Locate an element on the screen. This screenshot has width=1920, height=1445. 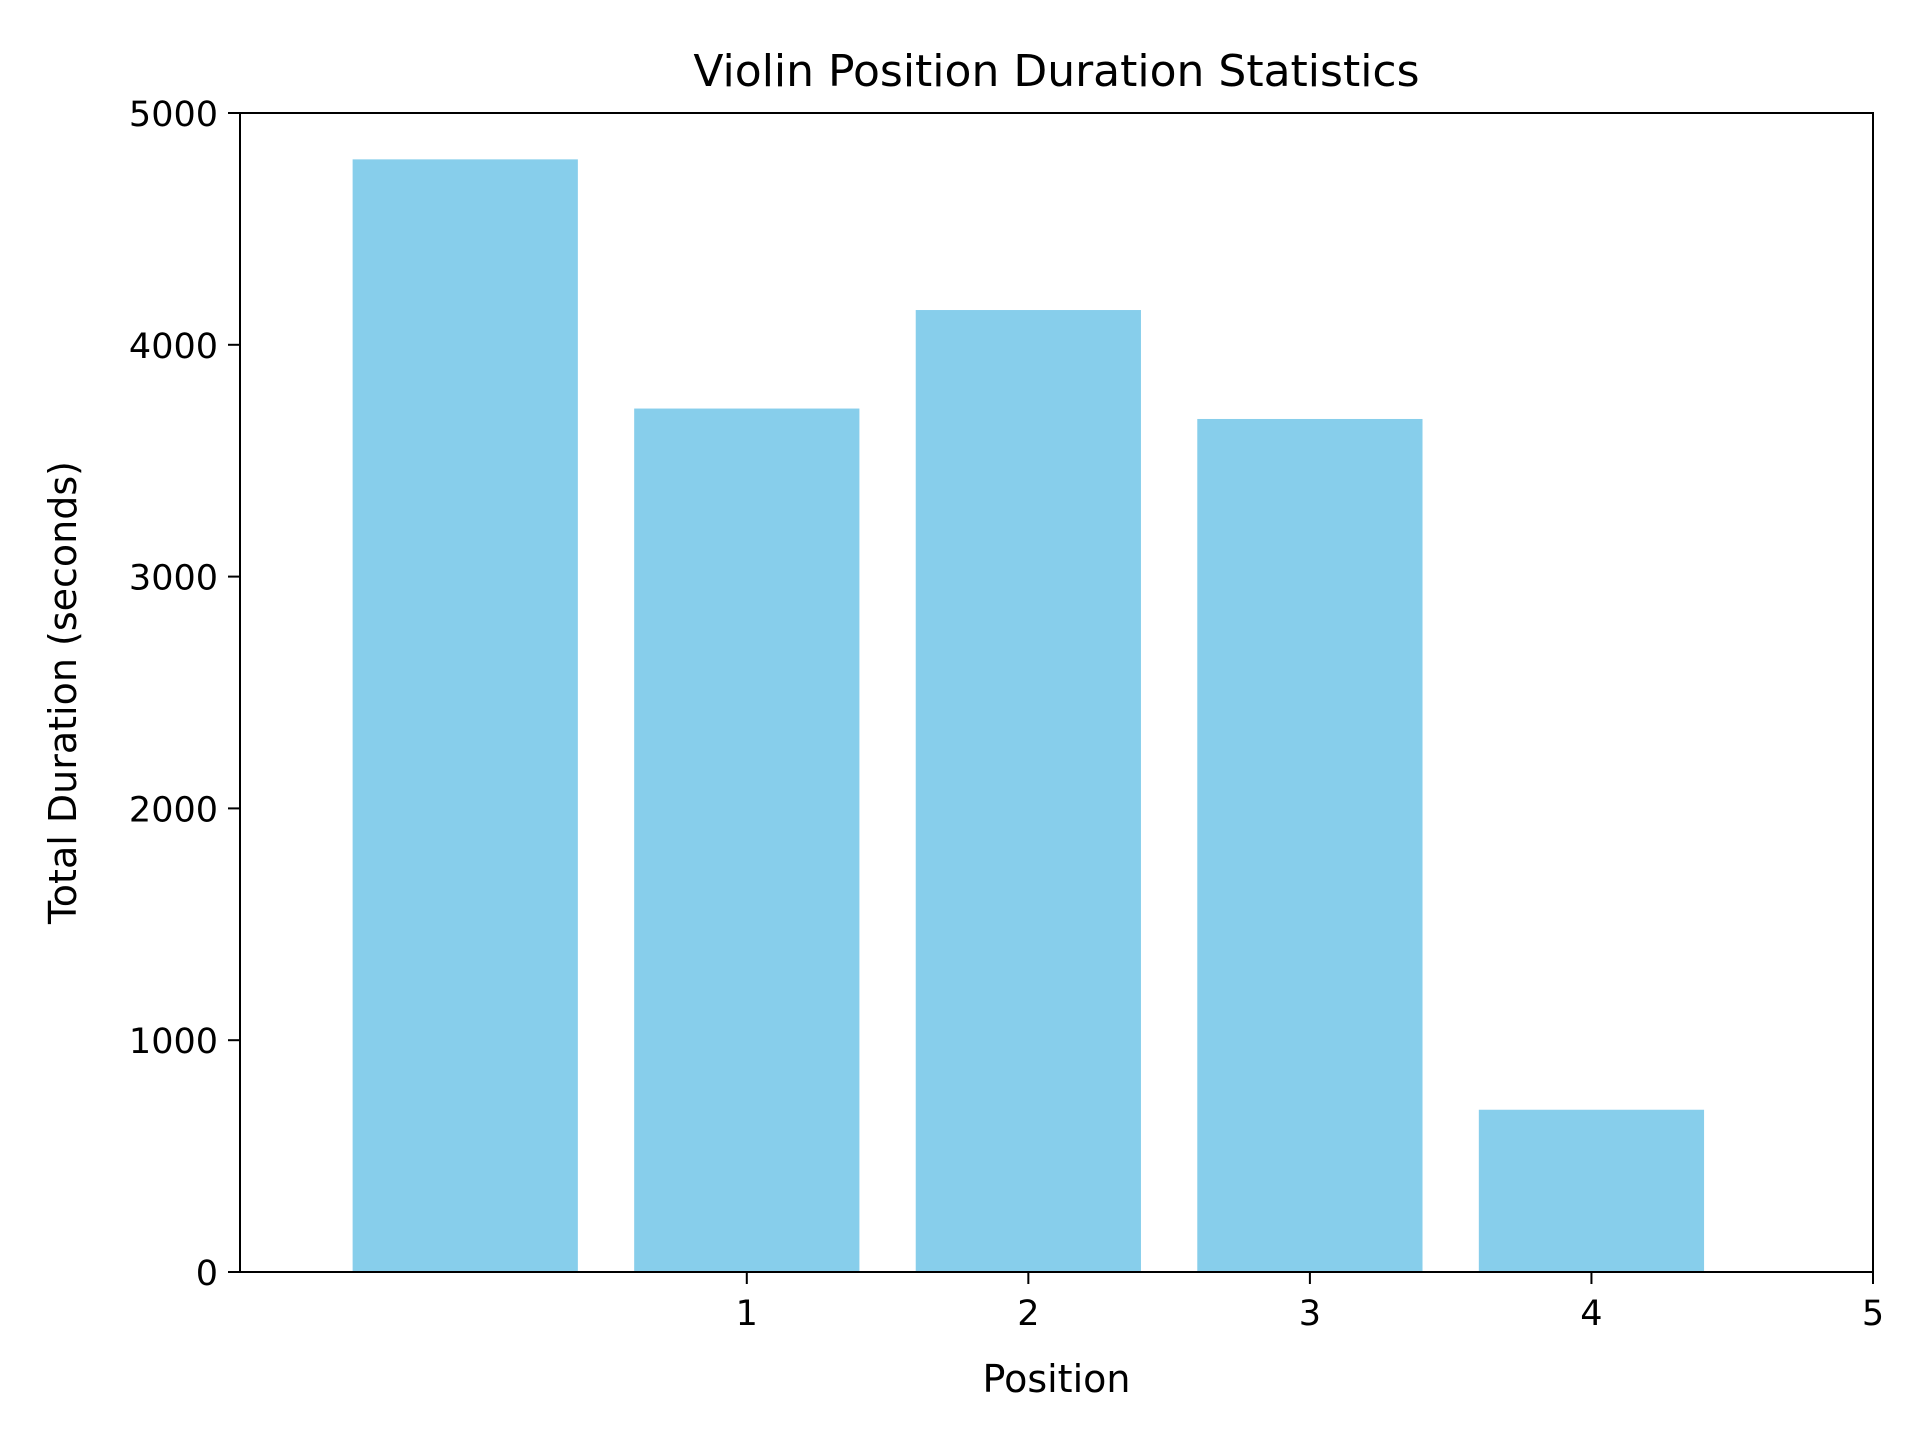
y-axis: 0 1000 2000 3000 4000 5000 is located at coordinates (184, 694).